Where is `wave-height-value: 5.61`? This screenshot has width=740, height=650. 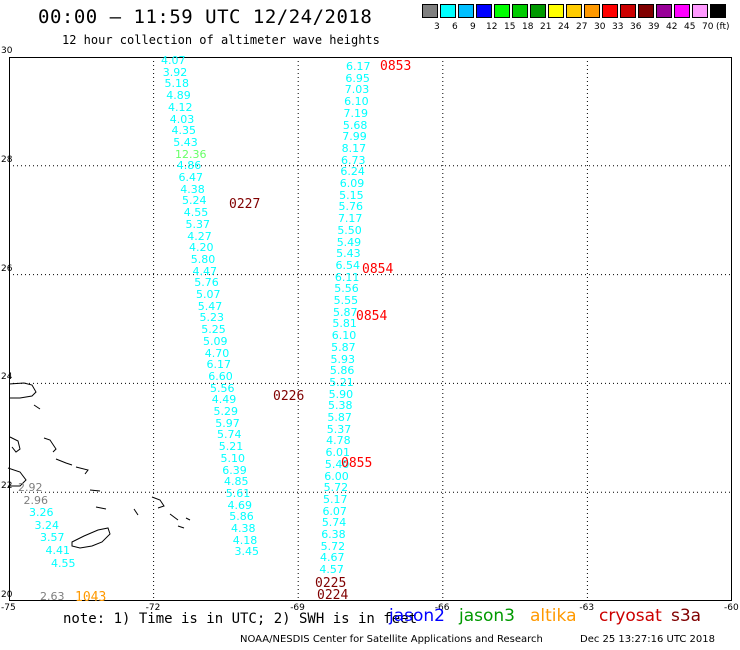 wave-height-value: 5.61 is located at coordinates (238, 493).